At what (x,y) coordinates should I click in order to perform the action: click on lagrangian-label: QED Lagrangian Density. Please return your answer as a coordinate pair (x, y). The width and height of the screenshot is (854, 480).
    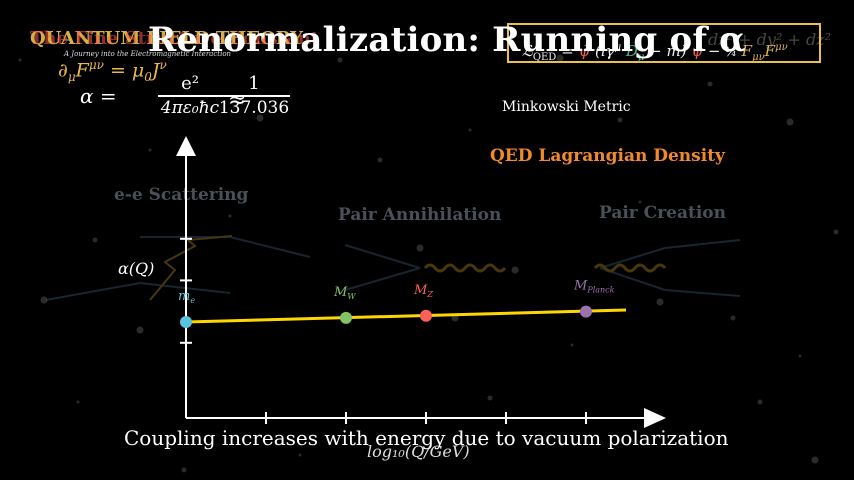
    Looking at the image, I should click on (607, 156).